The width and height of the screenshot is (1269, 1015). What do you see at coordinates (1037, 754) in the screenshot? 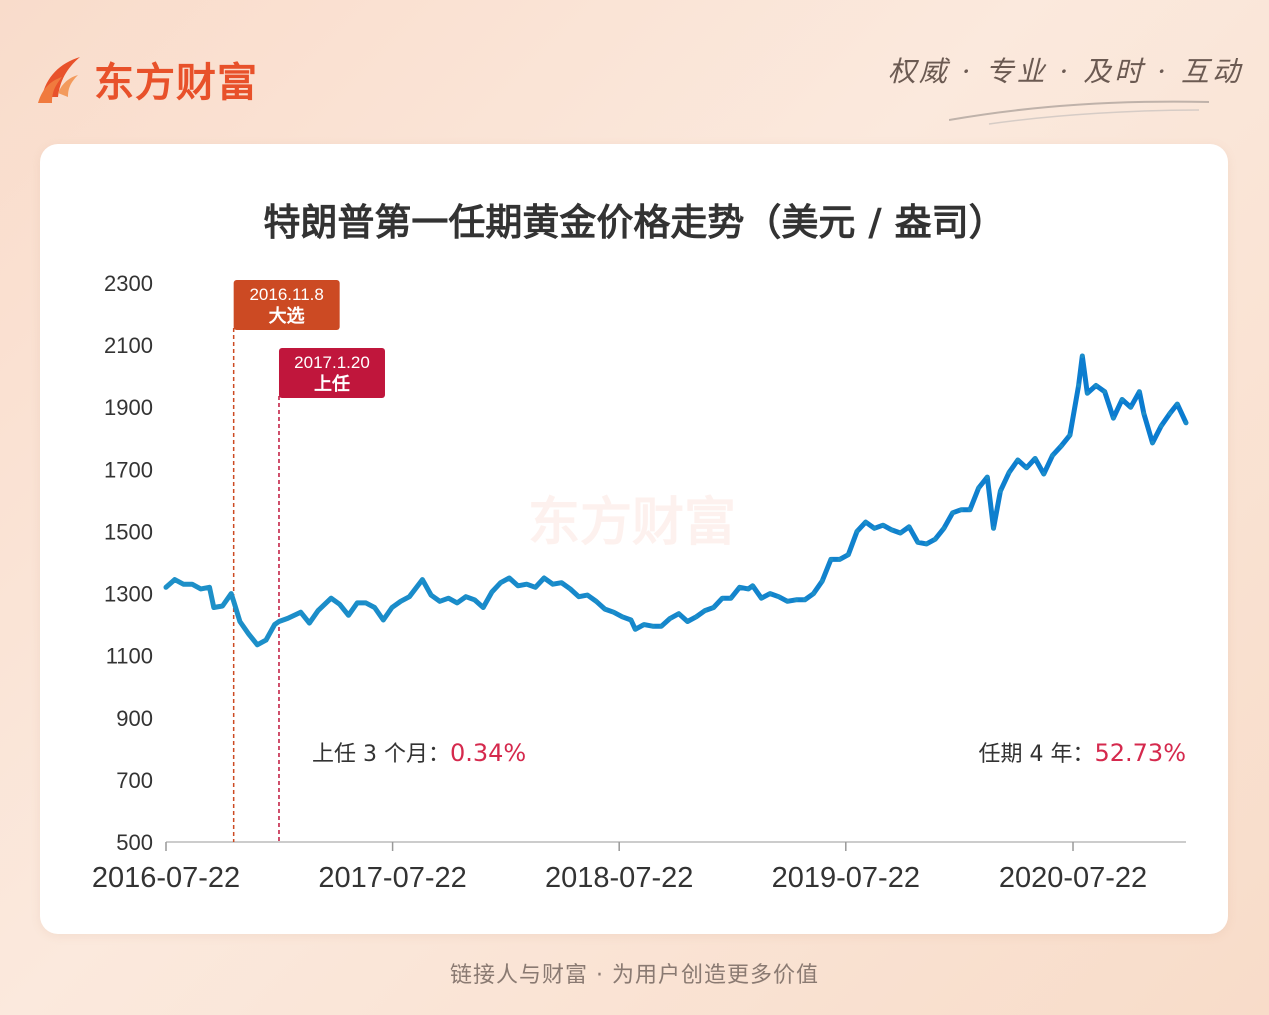
I see `annotation-label: 任期 4 年：` at bounding box center [1037, 754].